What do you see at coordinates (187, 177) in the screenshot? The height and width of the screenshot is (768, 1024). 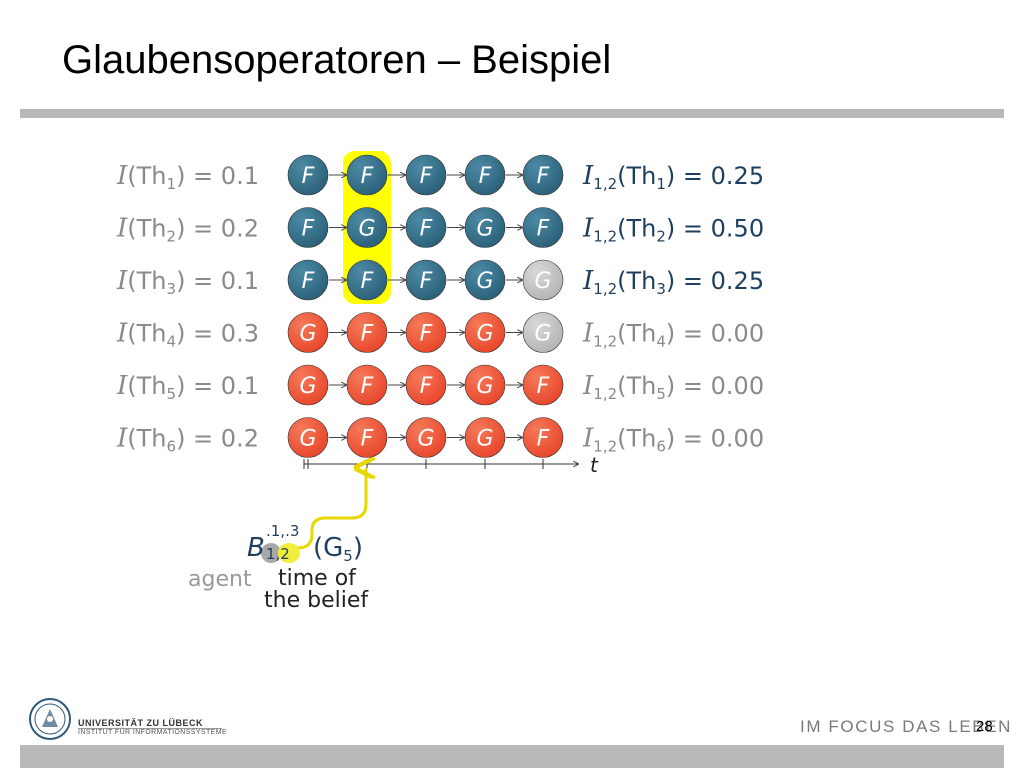 I see `interpretation-label: I(Th1) = 0.1` at bounding box center [187, 177].